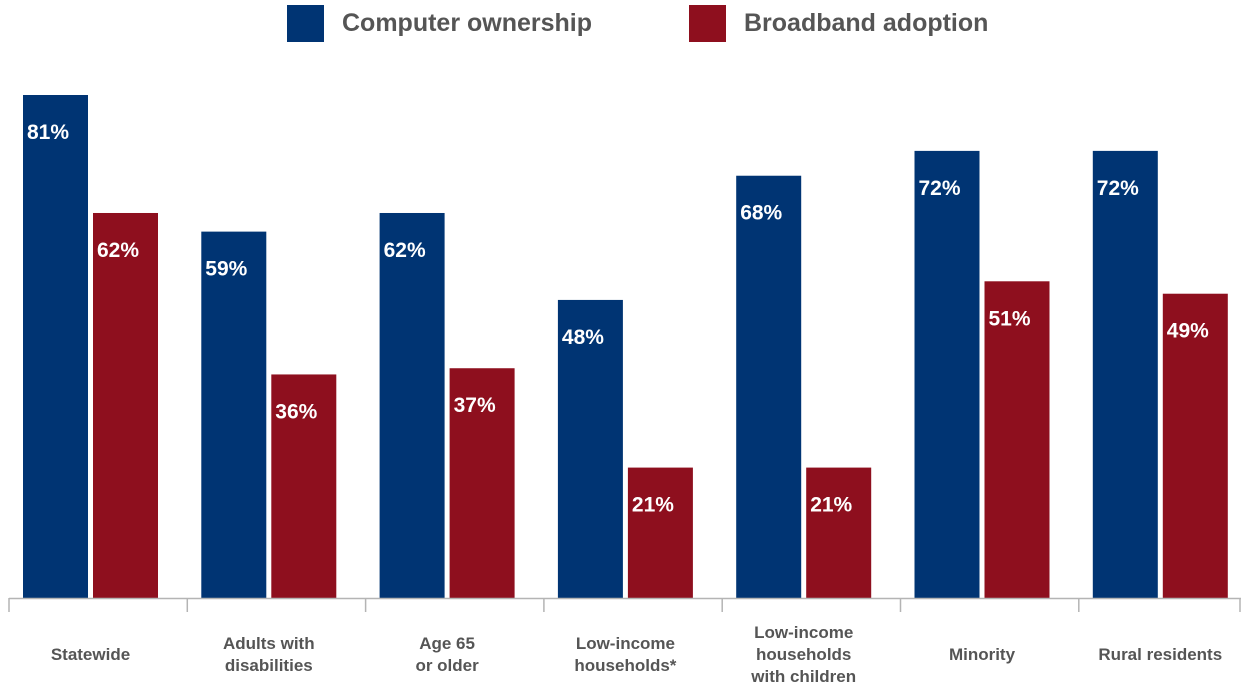 The width and height of the screenshot is (1241, 700). Describe the element at coordinates (1010, 318) in the screenshot. I see `bar-label-broadband-adoption: 51%` at that location.